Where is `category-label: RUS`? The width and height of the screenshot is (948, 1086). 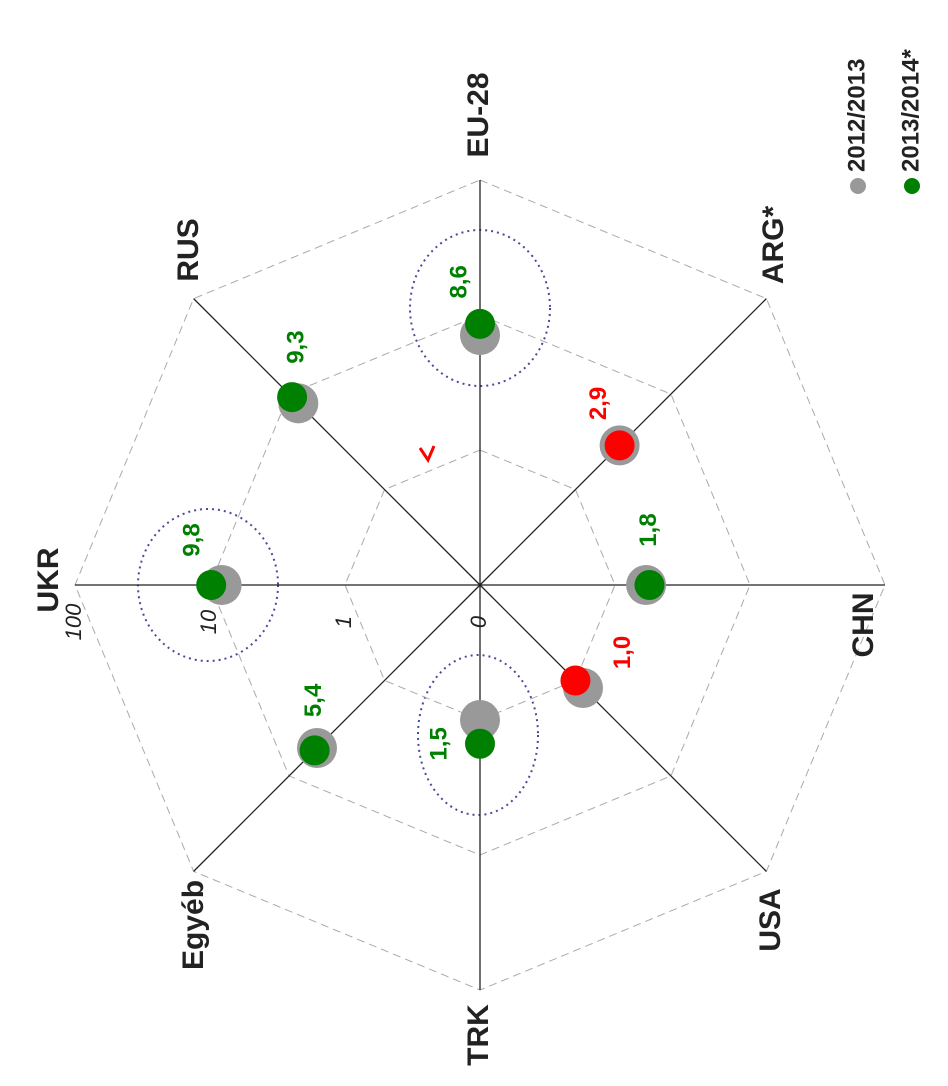
category-label: RUS is located at coordinates (188, 249).